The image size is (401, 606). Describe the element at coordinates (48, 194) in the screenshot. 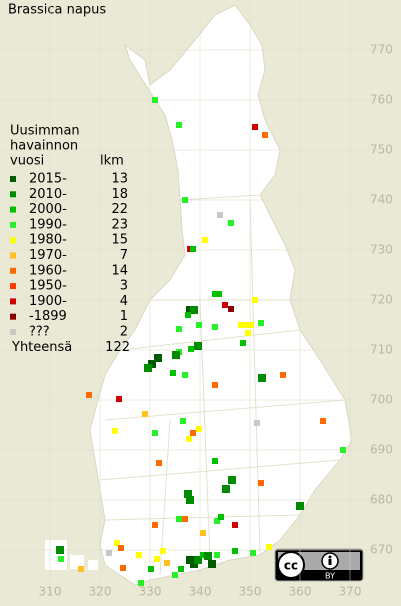

I see `legend-label: 2010-` at that location.